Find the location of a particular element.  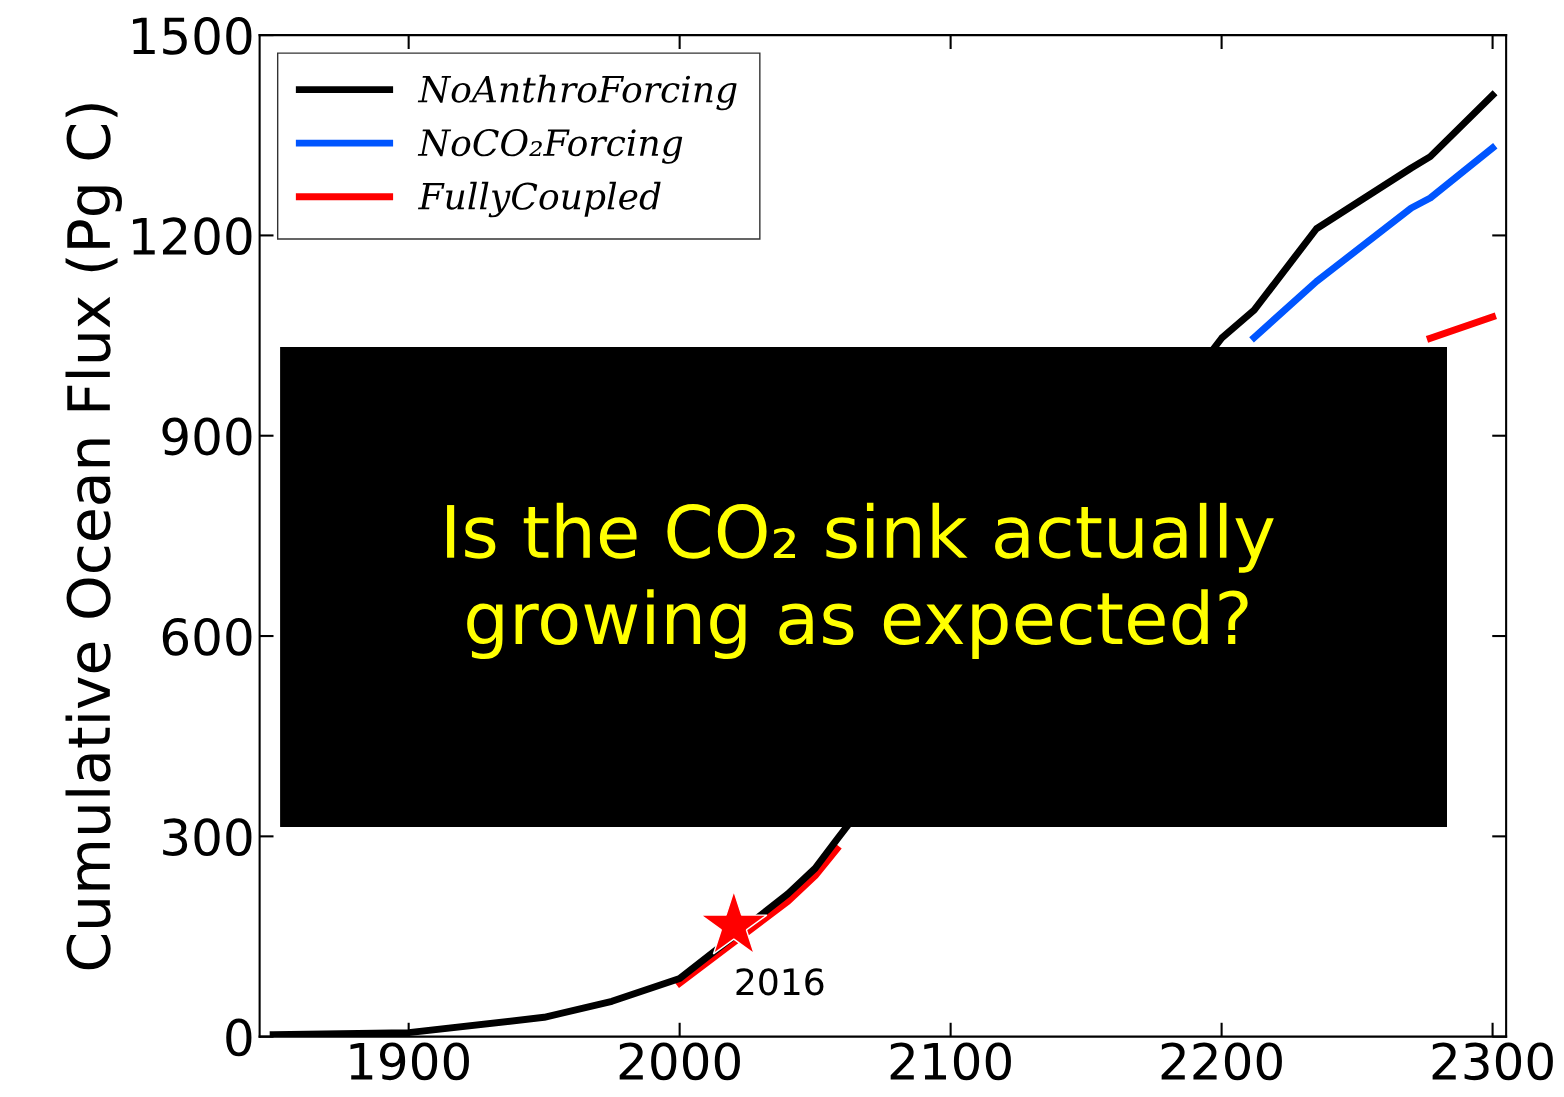

annotation: Is the CO₂ sink actually growing as expected? is located at coordinates (860, 581).